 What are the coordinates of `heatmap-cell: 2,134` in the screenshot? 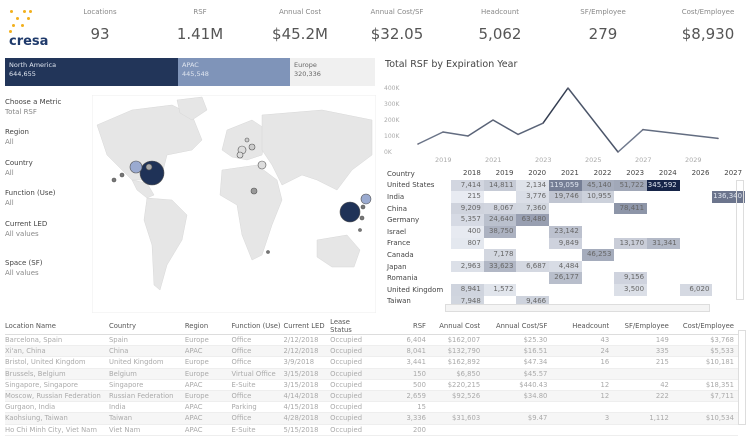 It's located at (533, 185).